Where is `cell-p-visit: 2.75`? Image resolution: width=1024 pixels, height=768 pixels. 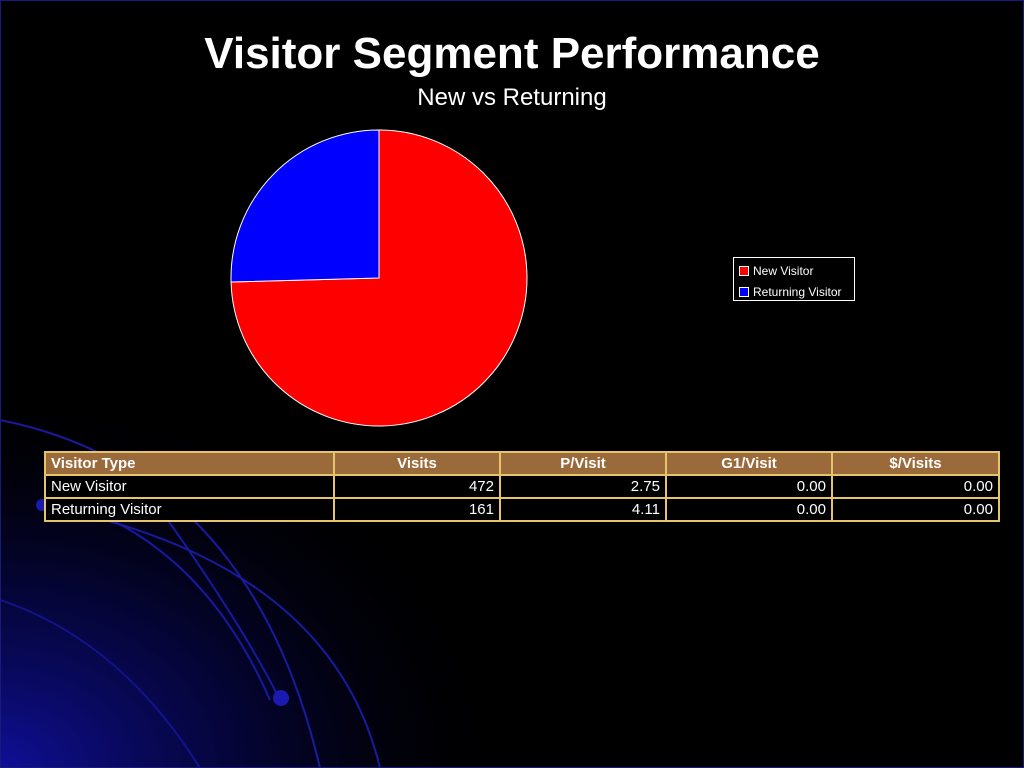
cell-p-visit: 2.75 is located at coordinates (583, 486).